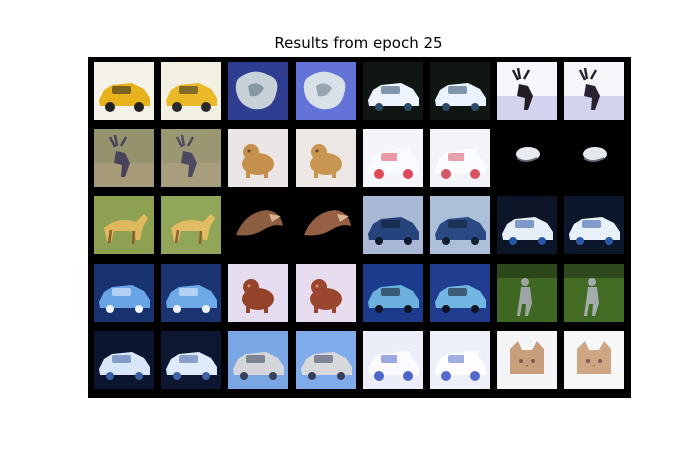  I want to click on image-tile-r4-c4, so click(325, 292).